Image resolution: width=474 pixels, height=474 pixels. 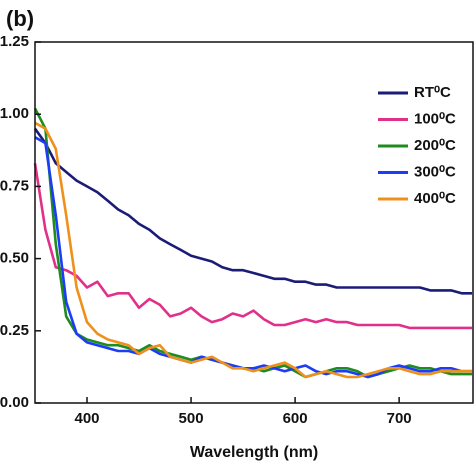 What do you see at coordinates (191, 418) in the screenshot?
I see `x-tick-label: 500` at bounding box center [191, 418].